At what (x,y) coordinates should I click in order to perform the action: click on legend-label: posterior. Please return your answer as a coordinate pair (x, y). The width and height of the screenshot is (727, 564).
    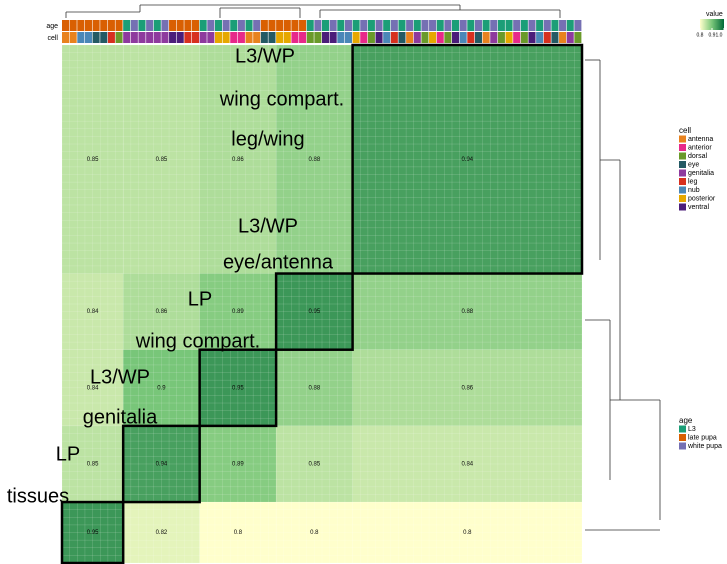
    Looking at the image, I should click on (702, 198).